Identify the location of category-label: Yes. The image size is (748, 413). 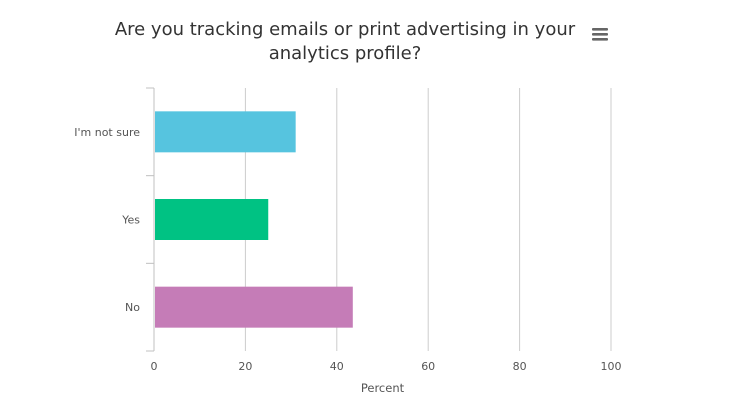
(130, 220).